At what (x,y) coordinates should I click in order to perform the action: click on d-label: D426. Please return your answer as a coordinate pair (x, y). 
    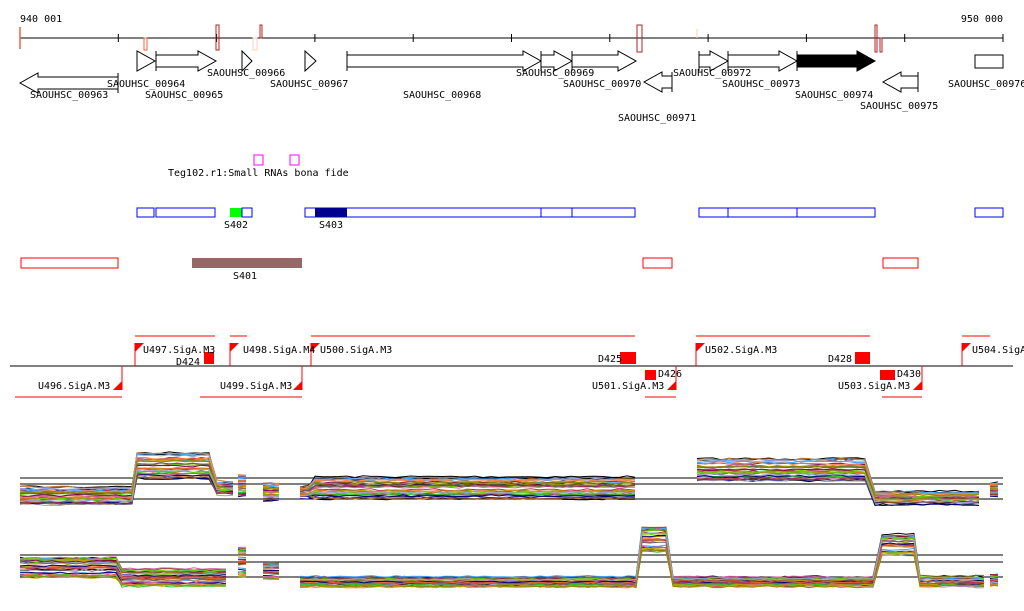
    Looking at the image, I should click on (670, 374).